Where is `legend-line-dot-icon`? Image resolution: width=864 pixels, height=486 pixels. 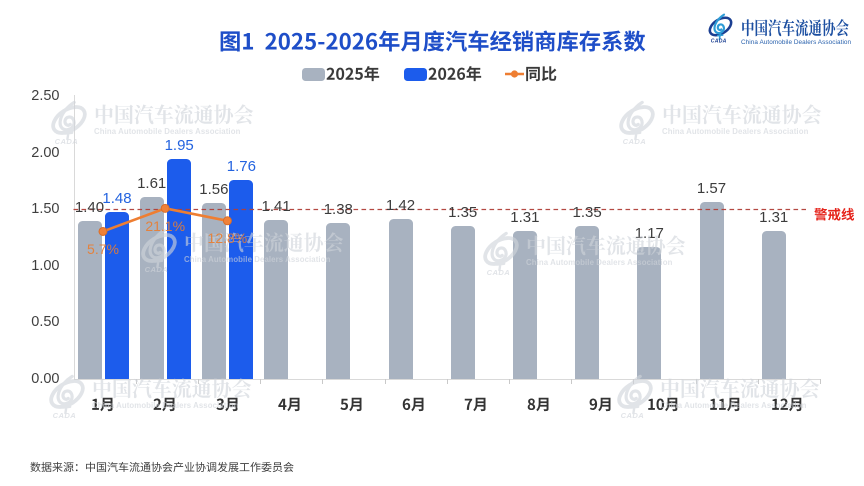 legend-line-dot-icon is located at coordinates (514, 74).